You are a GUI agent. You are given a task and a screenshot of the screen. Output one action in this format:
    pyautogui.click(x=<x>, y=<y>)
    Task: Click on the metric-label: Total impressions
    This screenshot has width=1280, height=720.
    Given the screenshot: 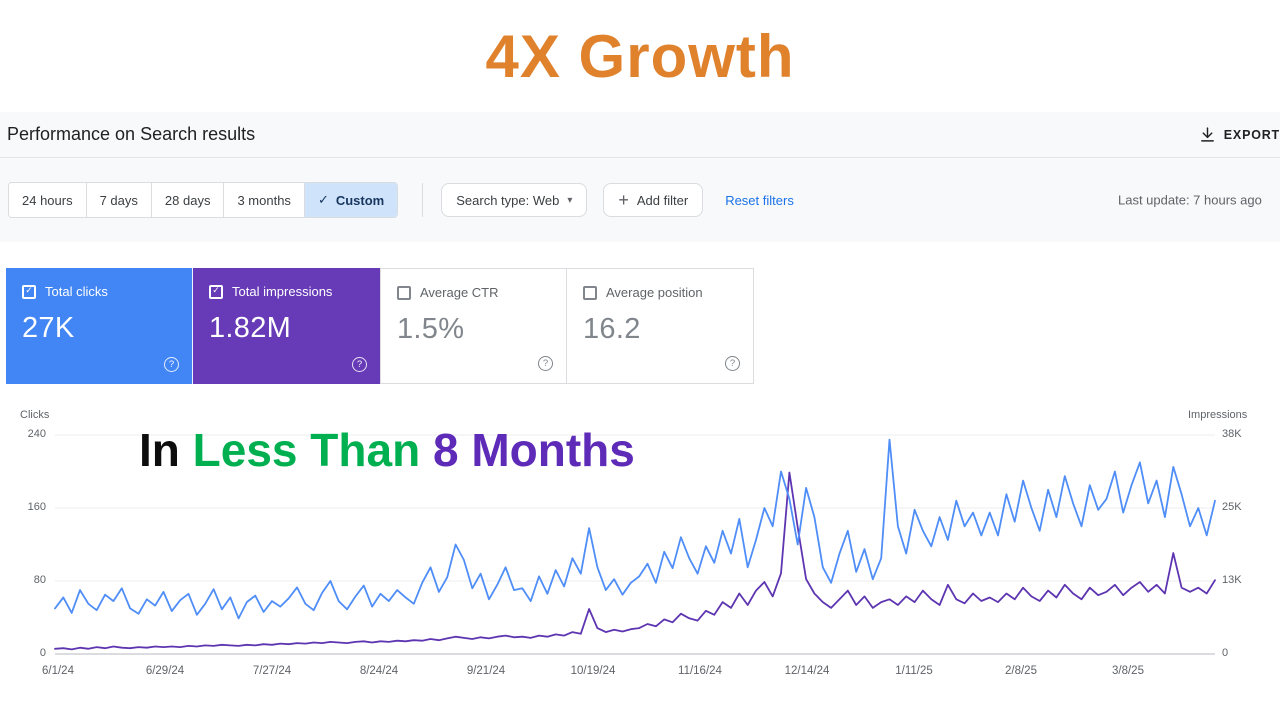 What is the action you would take?
    pyautogui.click(x=282, y=291)
    